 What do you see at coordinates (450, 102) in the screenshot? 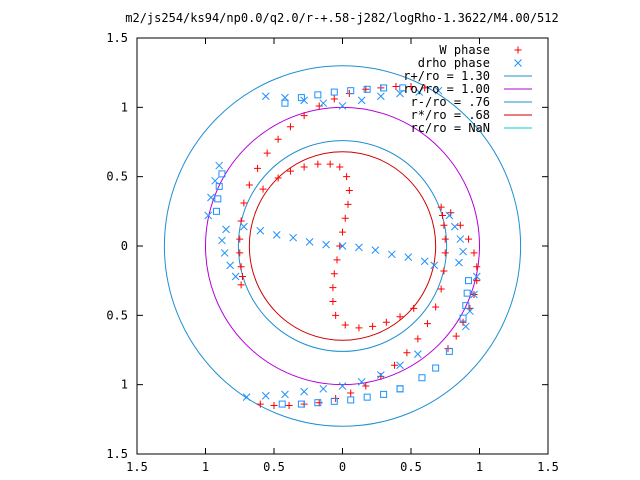
I see `legend-label-4: r-/ro = .76` at bounding box center [450, 102].